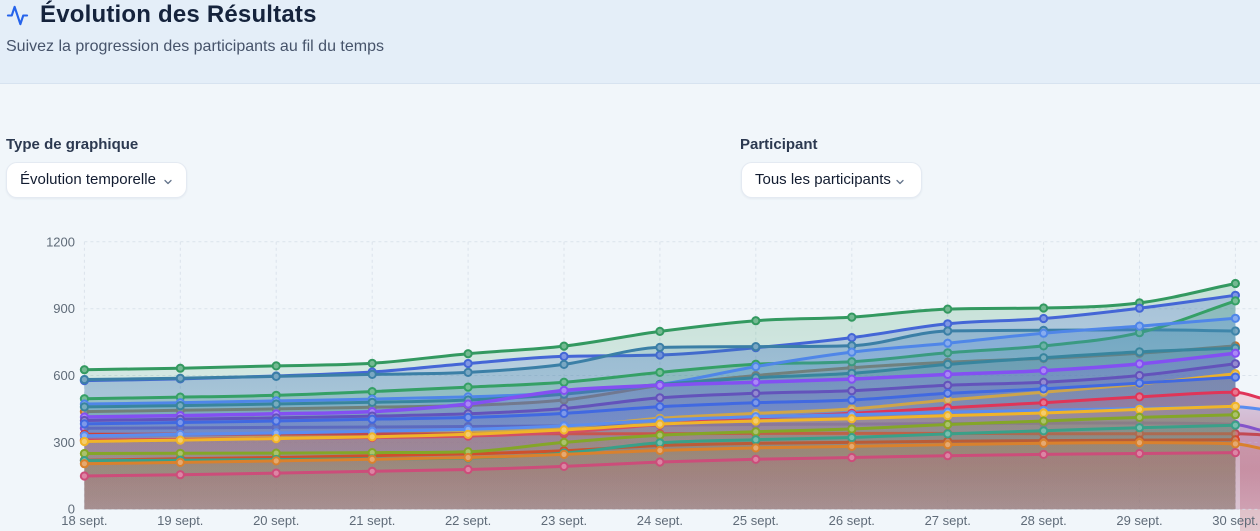  What do you see at coordinates (1235, 520) in the screenshot?
I see `svg-text: 30 sept.` at bounding box center [1235, 520].